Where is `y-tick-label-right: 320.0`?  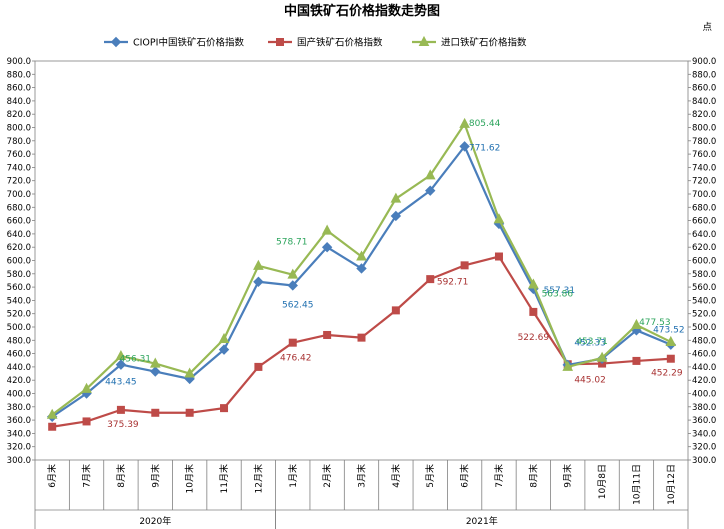 y-tick-label-right: 320.0 is located at coordinates (704, 448).